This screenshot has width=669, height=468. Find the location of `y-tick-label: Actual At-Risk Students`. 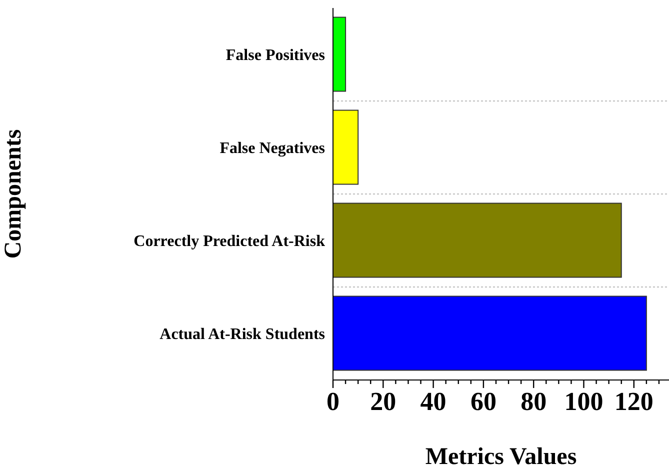

y-tick-label: Actual At-Risk Students is located at coordinates (242, 335).